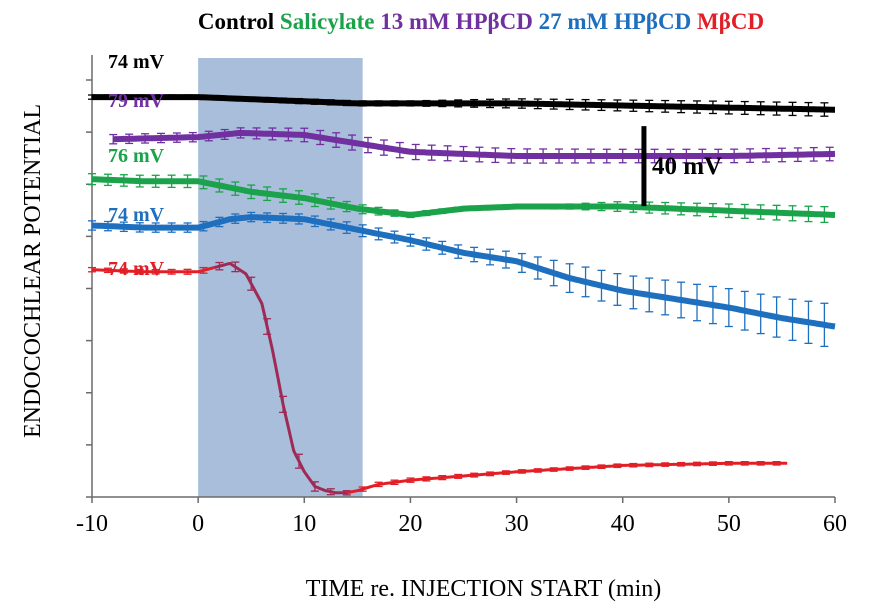  What do you see at coordinates (483, 589) in the screenshot?
I see `x-axis-label: TIME re. INJECTION START (min)` at bounding box center [483, 589].